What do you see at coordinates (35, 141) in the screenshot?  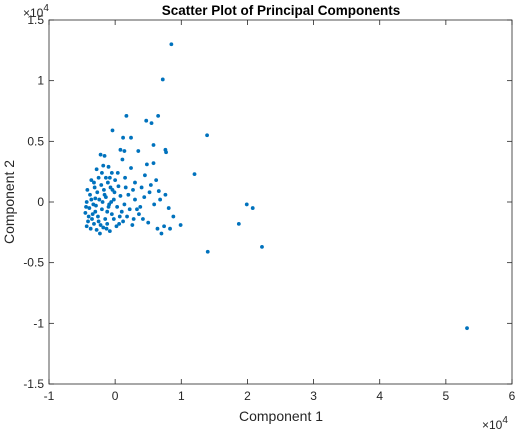 I see `y-tick-label: 0.5` at bounding box center [35, 141].